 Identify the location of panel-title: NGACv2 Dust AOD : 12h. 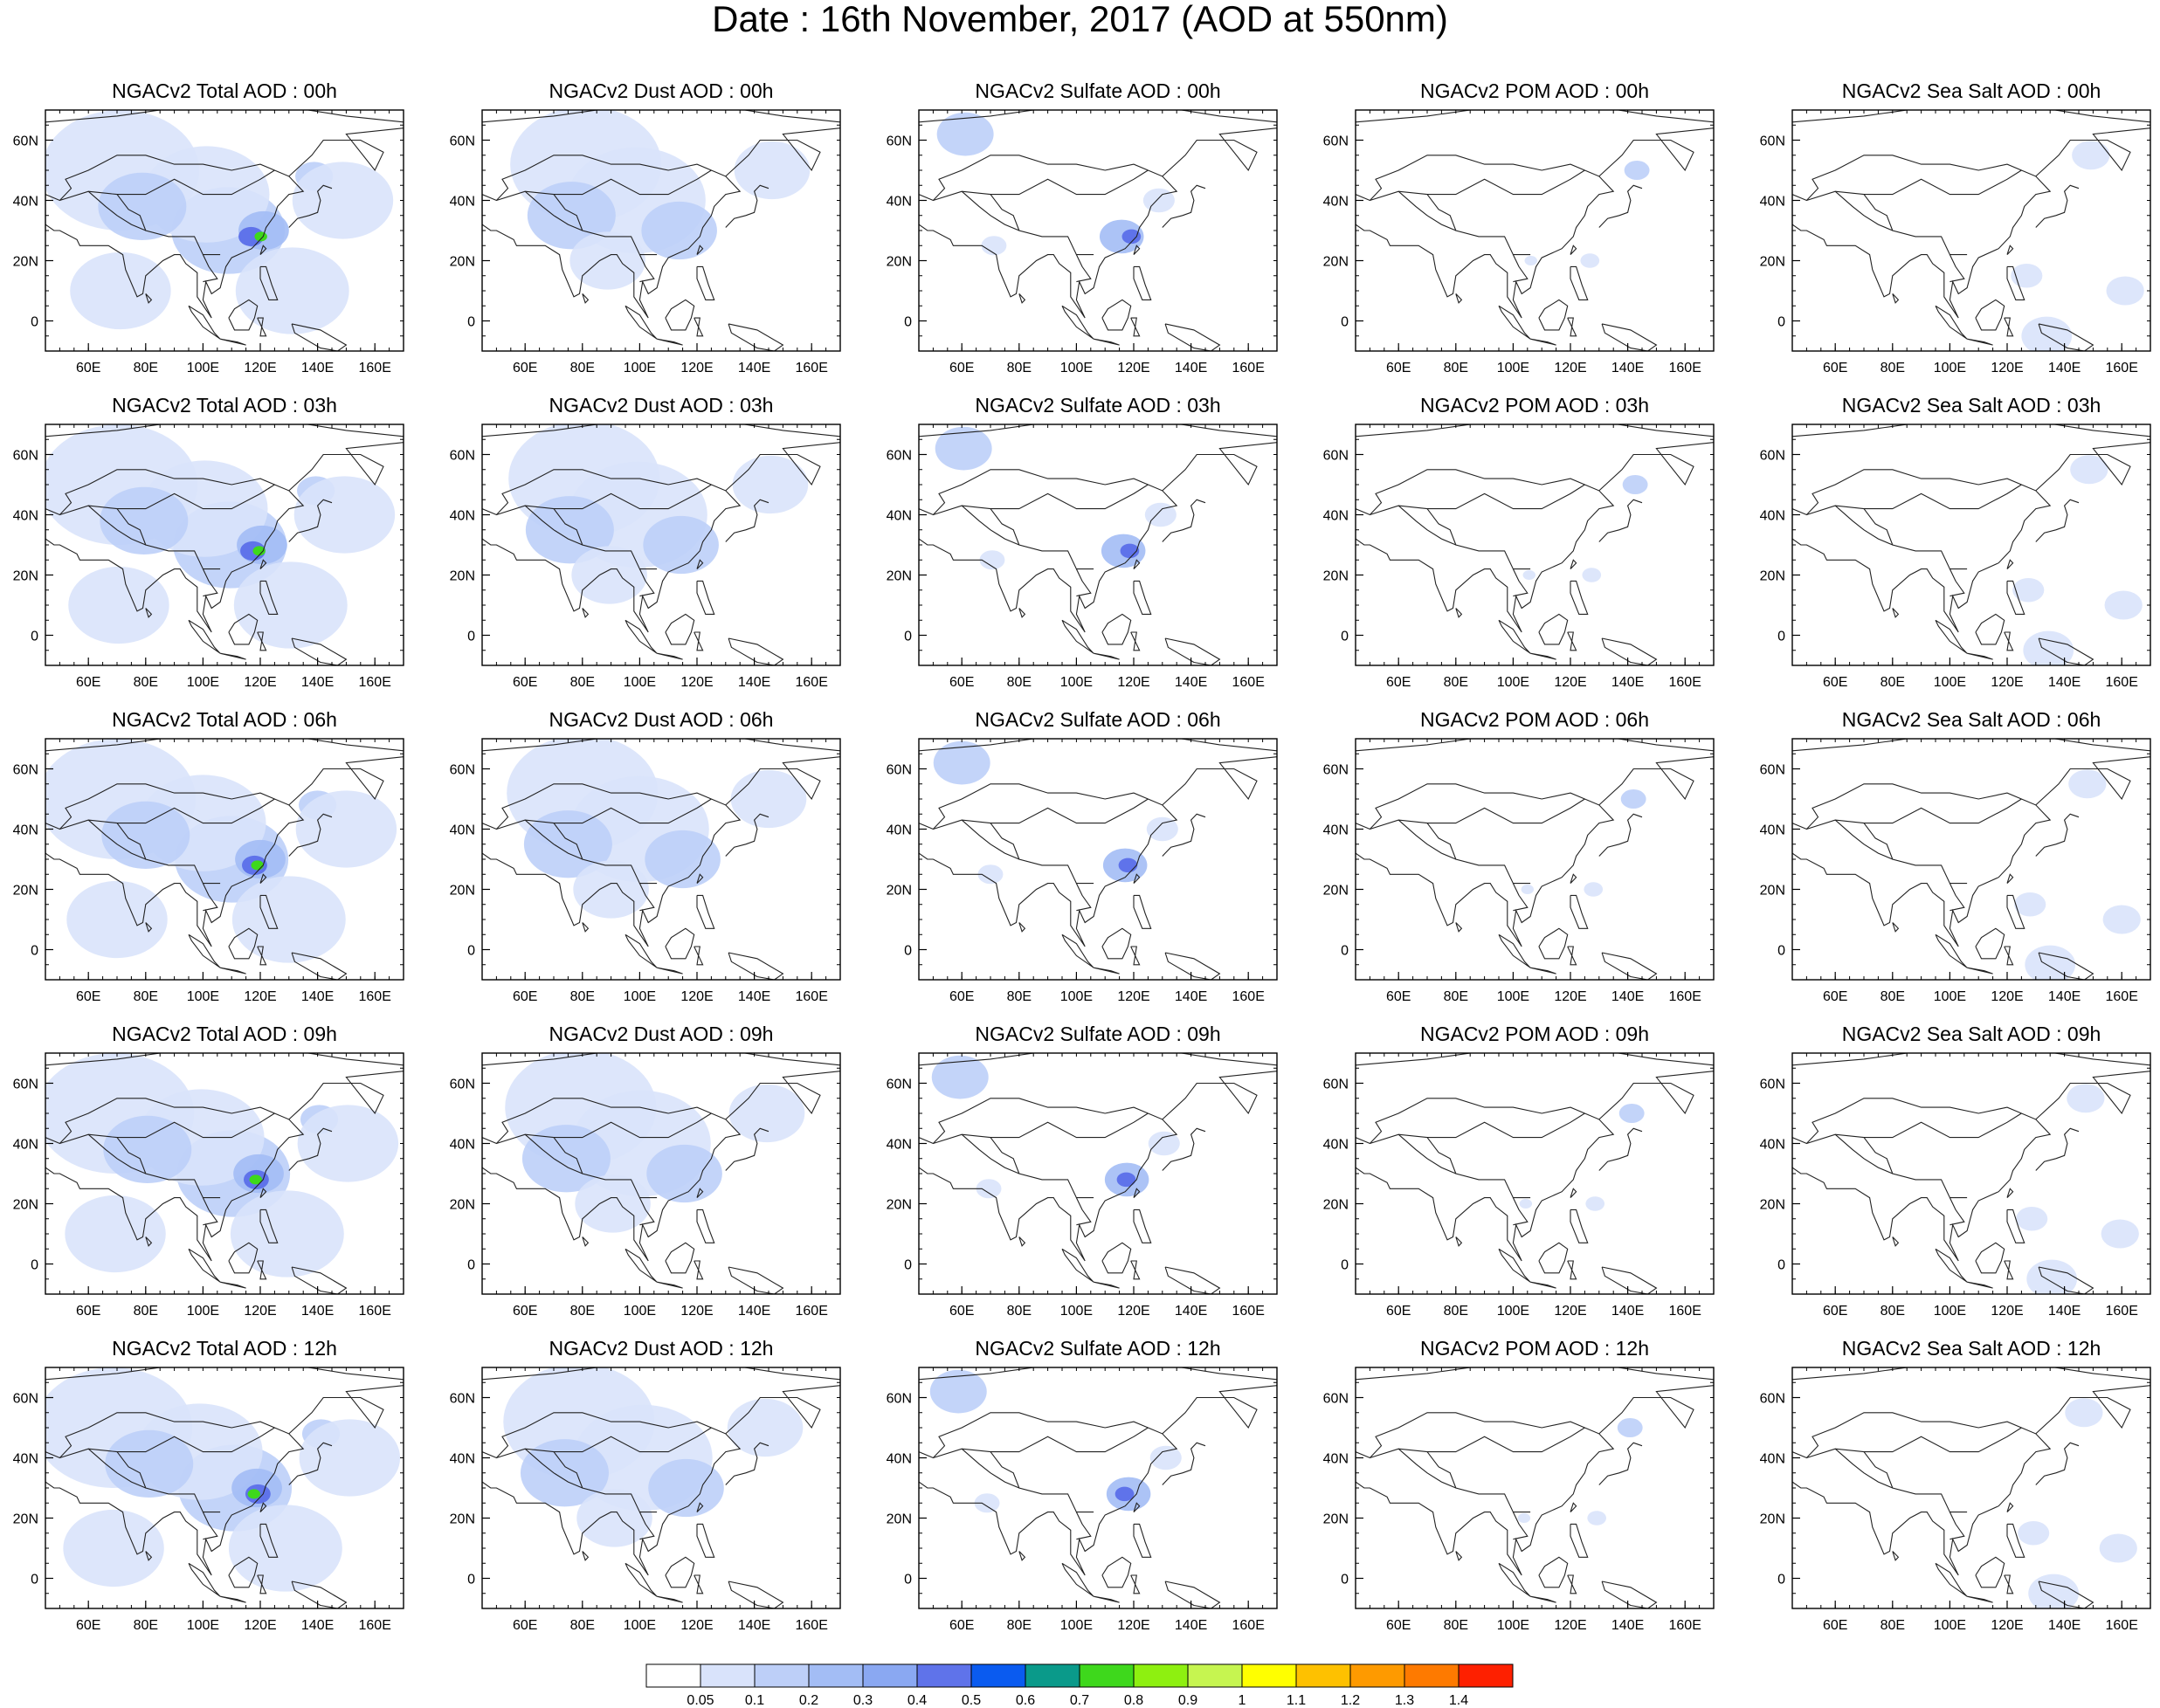
(661, 1348).